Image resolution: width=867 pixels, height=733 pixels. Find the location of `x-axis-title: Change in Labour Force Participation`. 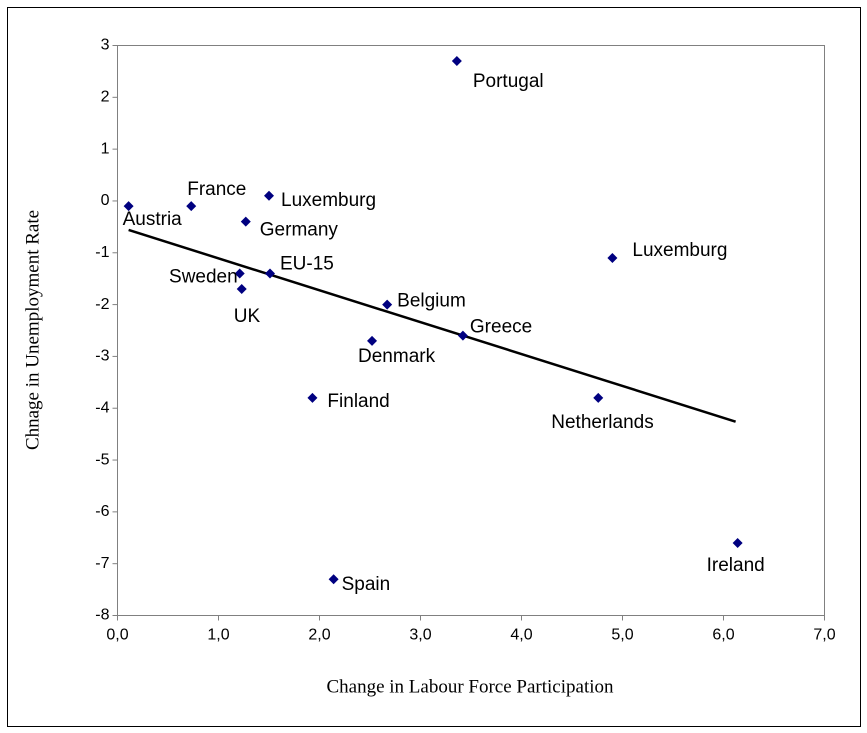

x-axis-title: Change in Labour Force Participation is located at coordinates (470, 686).